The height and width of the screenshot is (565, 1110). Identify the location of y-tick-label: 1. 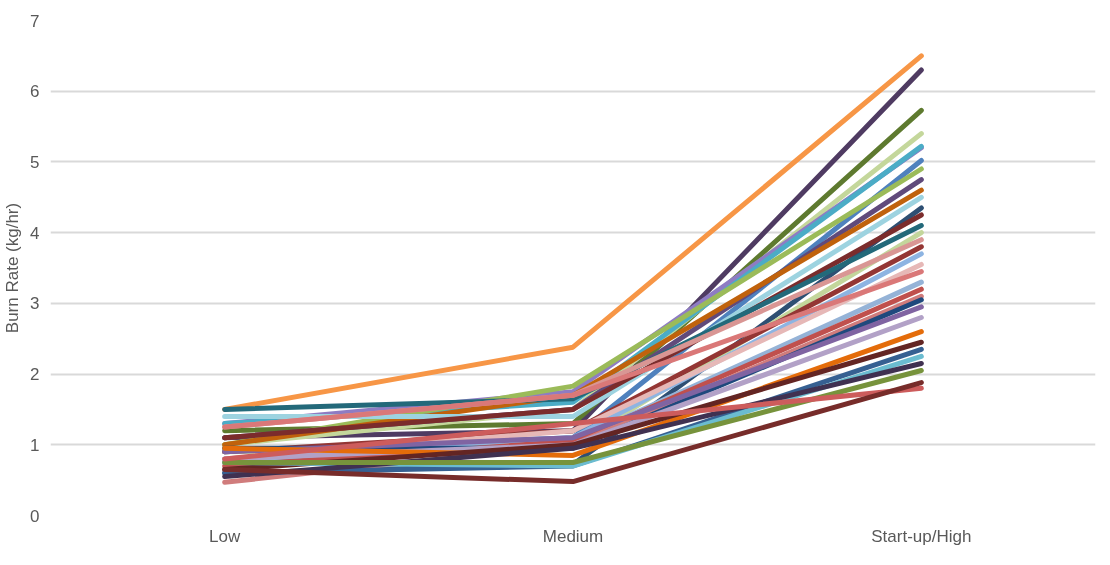
(35, 445).